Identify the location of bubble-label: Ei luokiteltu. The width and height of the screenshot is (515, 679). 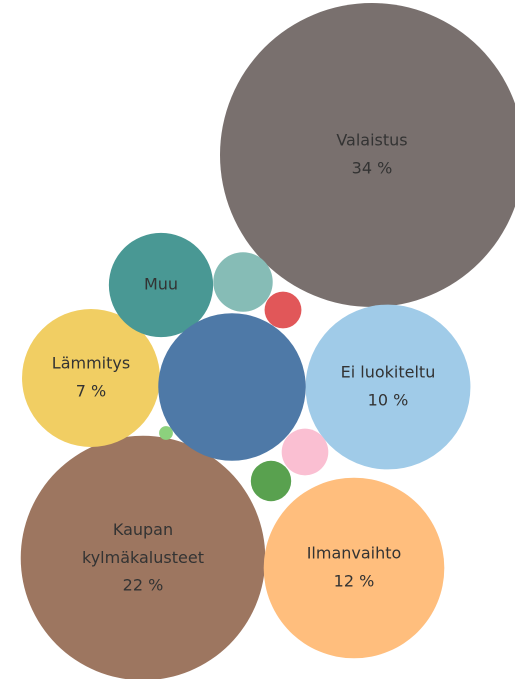
(388, 372).